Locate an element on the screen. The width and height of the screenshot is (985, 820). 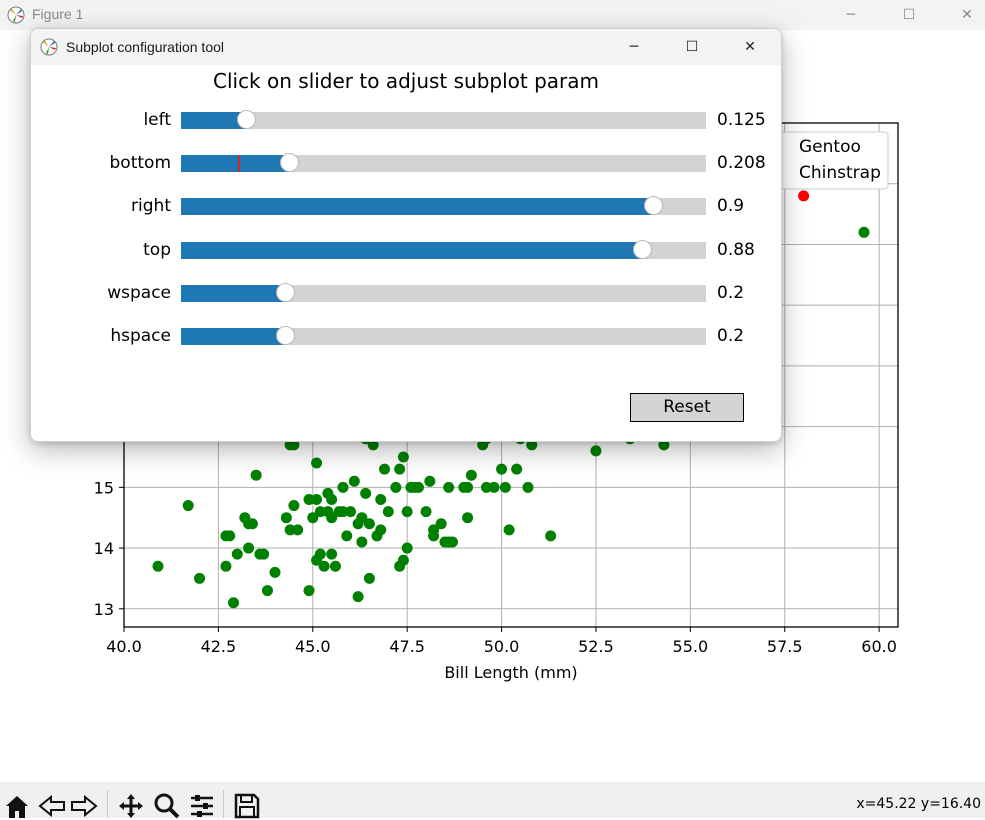
slider-bottom is located at coordinates (443, 162).